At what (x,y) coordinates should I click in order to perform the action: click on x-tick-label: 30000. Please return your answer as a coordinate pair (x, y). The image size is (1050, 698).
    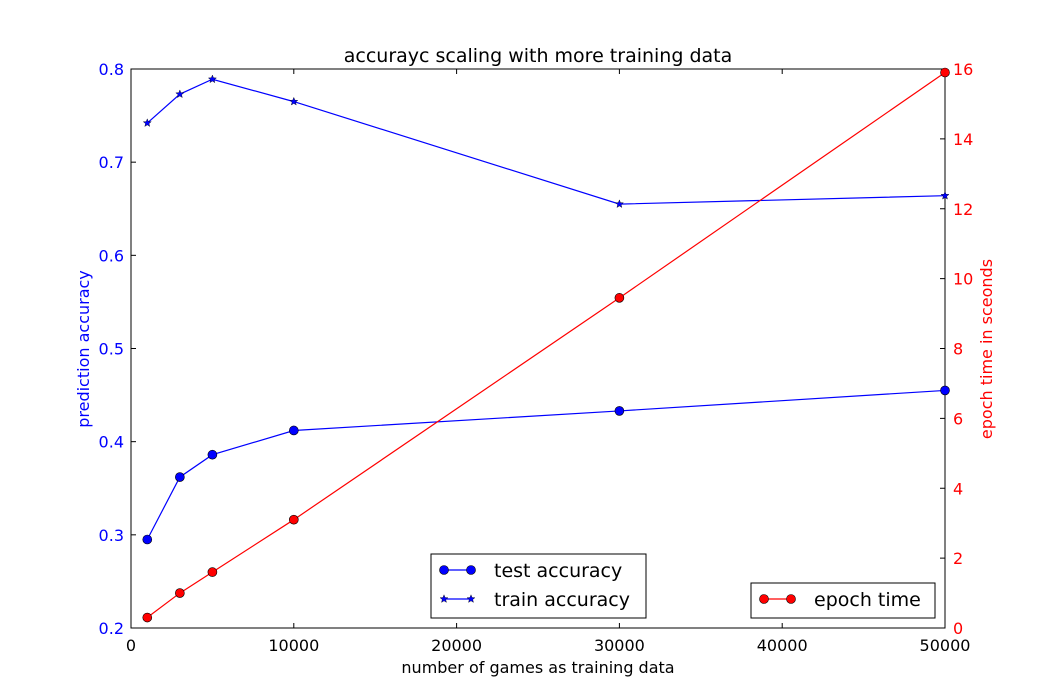
    Looking at the image, I should click on (619, 645).